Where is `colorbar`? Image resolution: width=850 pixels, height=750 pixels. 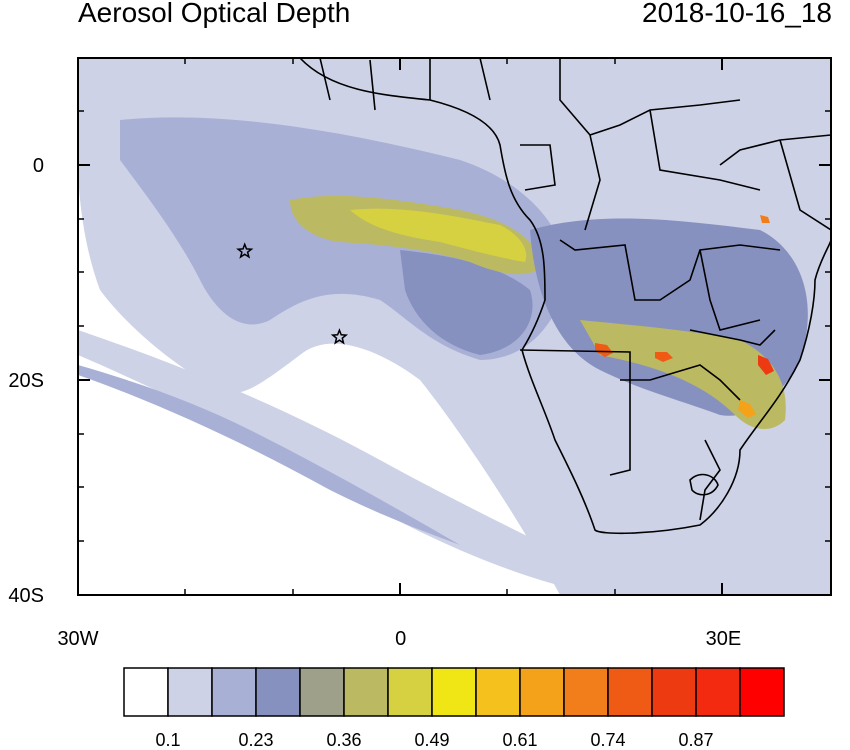
colorbar is located at coordinates (454, 692).